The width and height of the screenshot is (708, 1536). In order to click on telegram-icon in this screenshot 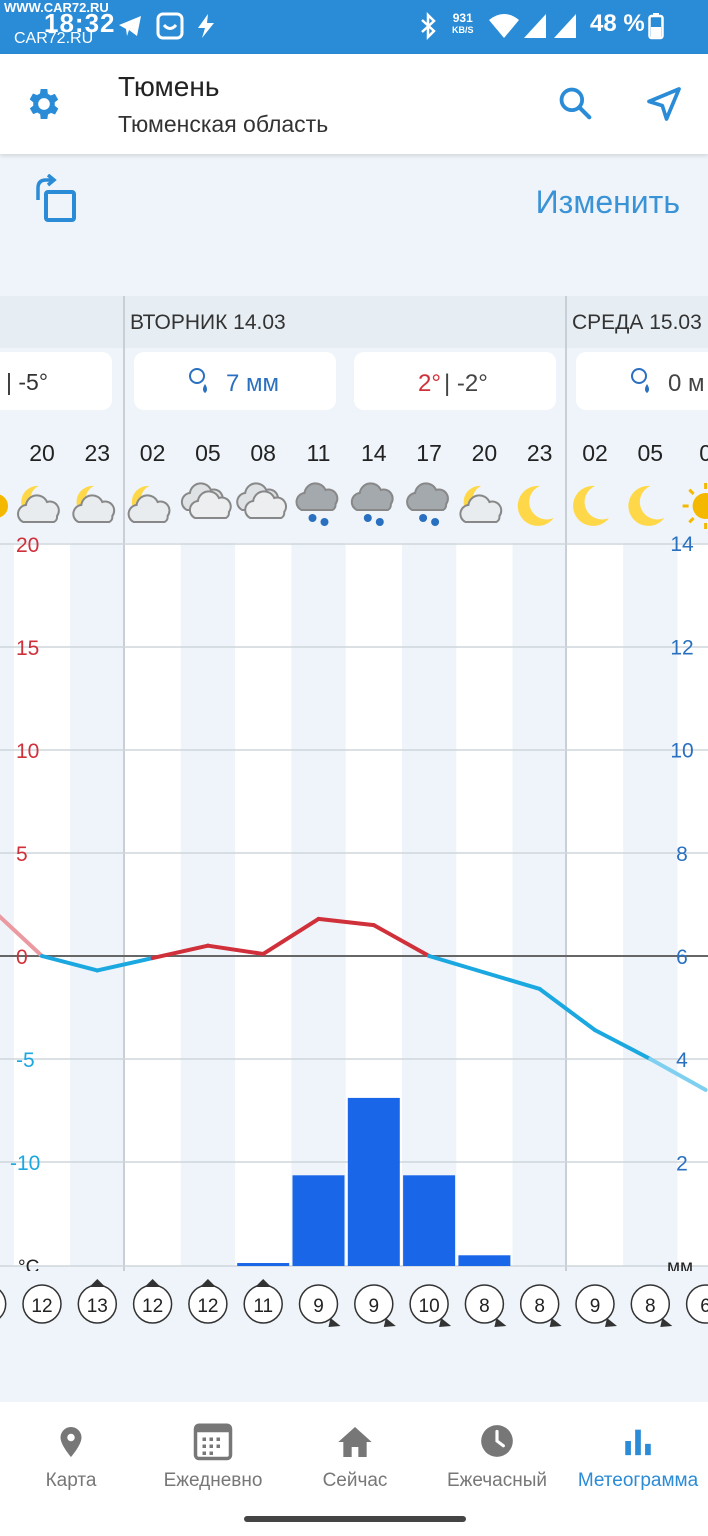, I will do `click(130, 26)`.